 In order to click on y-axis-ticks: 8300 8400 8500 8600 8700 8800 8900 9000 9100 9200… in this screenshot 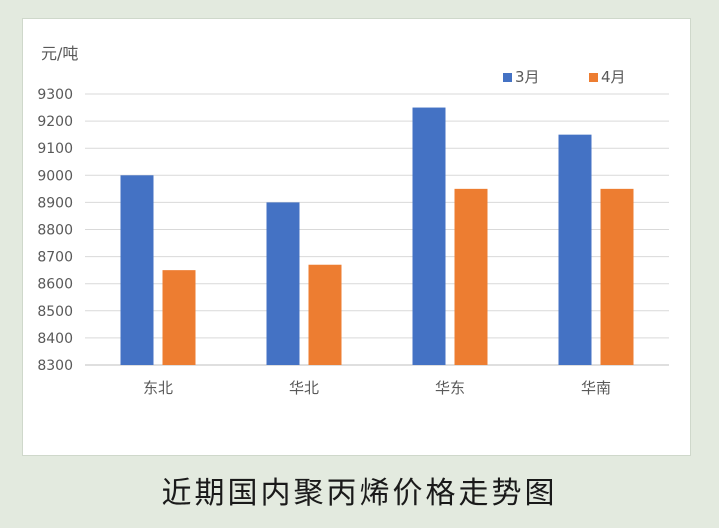, I will do `click(55, 230)`.